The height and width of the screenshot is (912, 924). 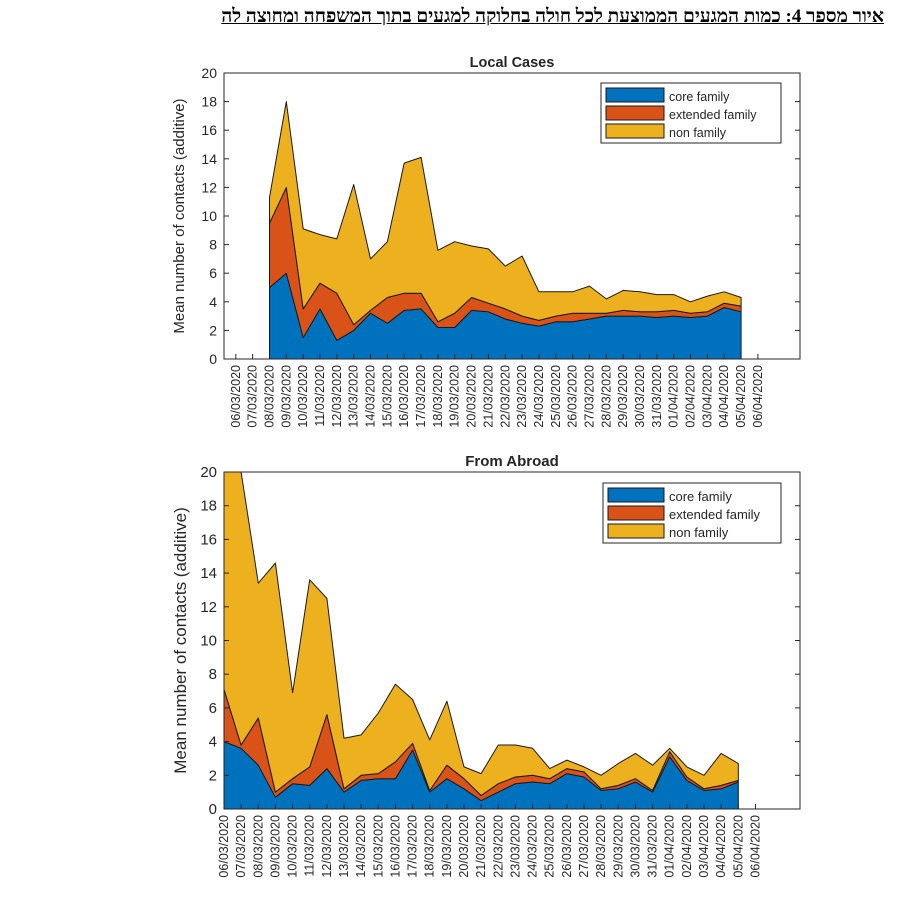 What do you see at coordinates (601, 846) in the screenshot?
I see `chart-1-x-tick-label: 28/03/2020` at bounding box center [601, 846].